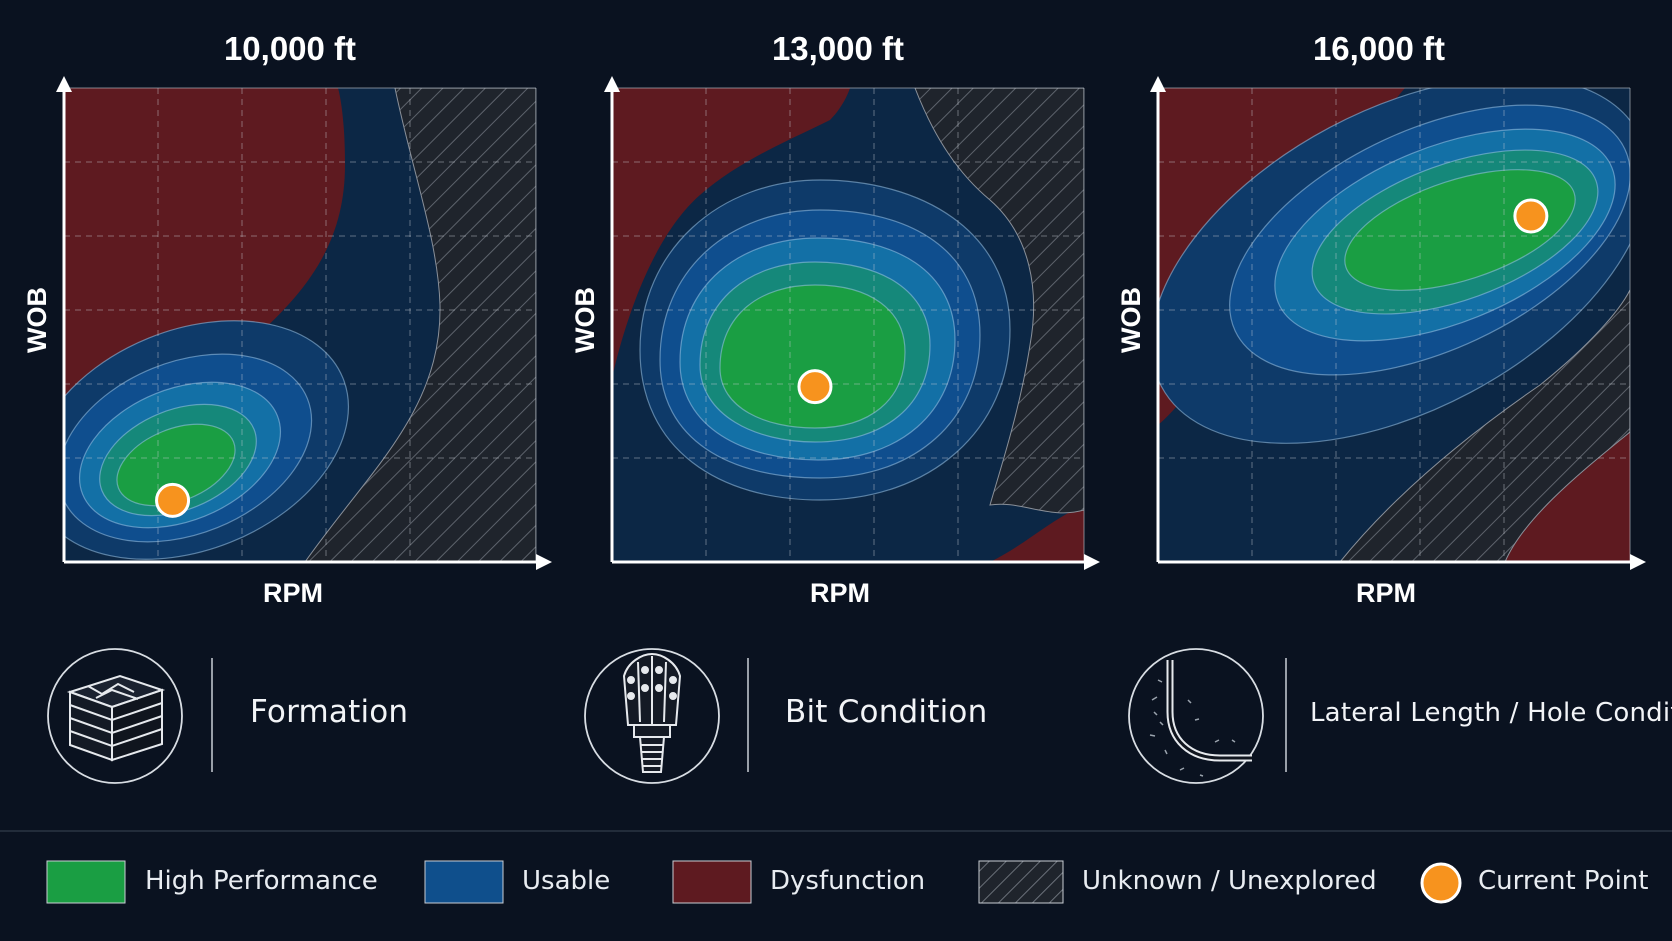  Describe the element at coordinates (1200, 718) in the screenshot. I see `lateral-wellbore-icon` at that location.